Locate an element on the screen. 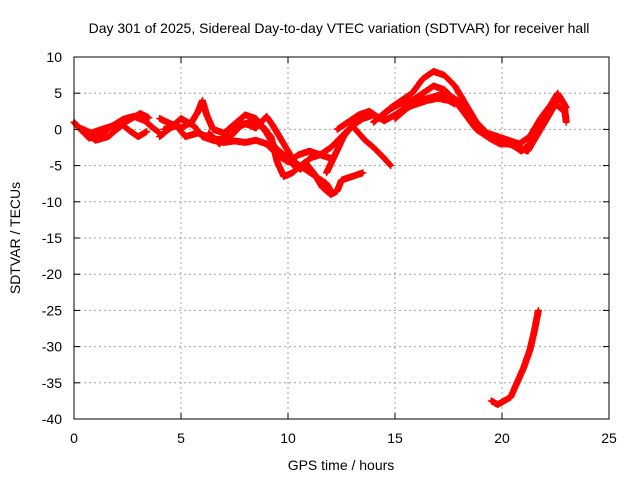  x-tick-label: 5 is located at coordinates (181, 438).